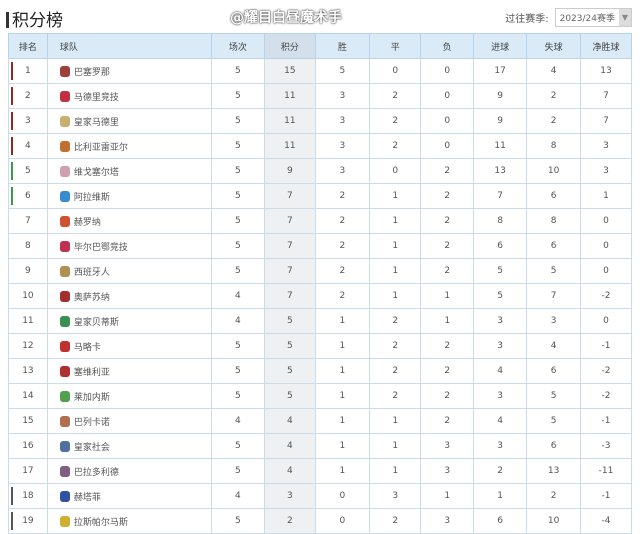 The image size is (640, 534). Describe the element at coordinates (500, 221) in the screenshot. I see `gf-cell: 8` at that location.